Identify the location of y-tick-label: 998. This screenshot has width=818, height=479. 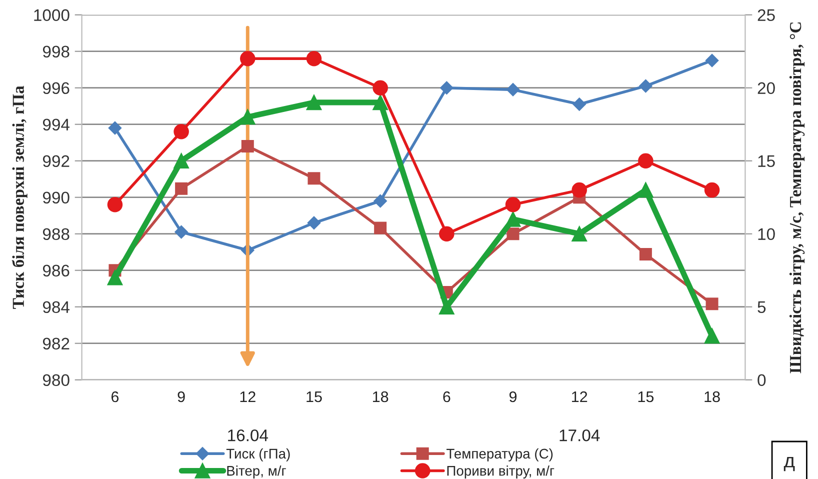
(56, 52).